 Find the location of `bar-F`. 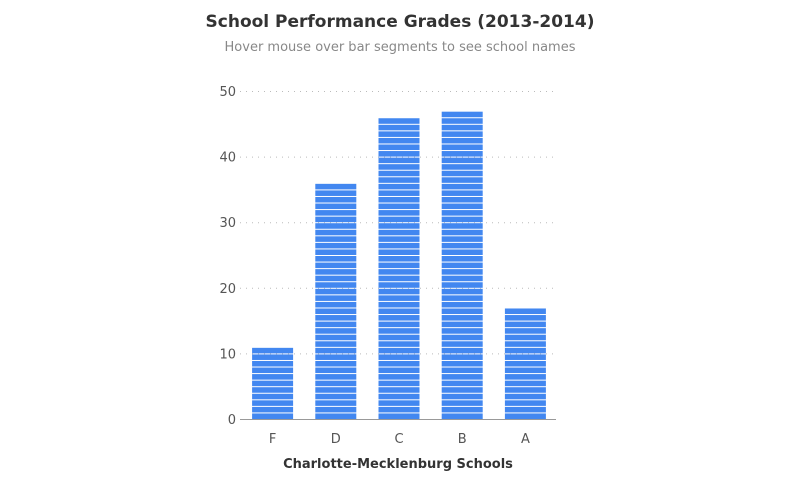

bar-F is located at coordinates (273, 383).